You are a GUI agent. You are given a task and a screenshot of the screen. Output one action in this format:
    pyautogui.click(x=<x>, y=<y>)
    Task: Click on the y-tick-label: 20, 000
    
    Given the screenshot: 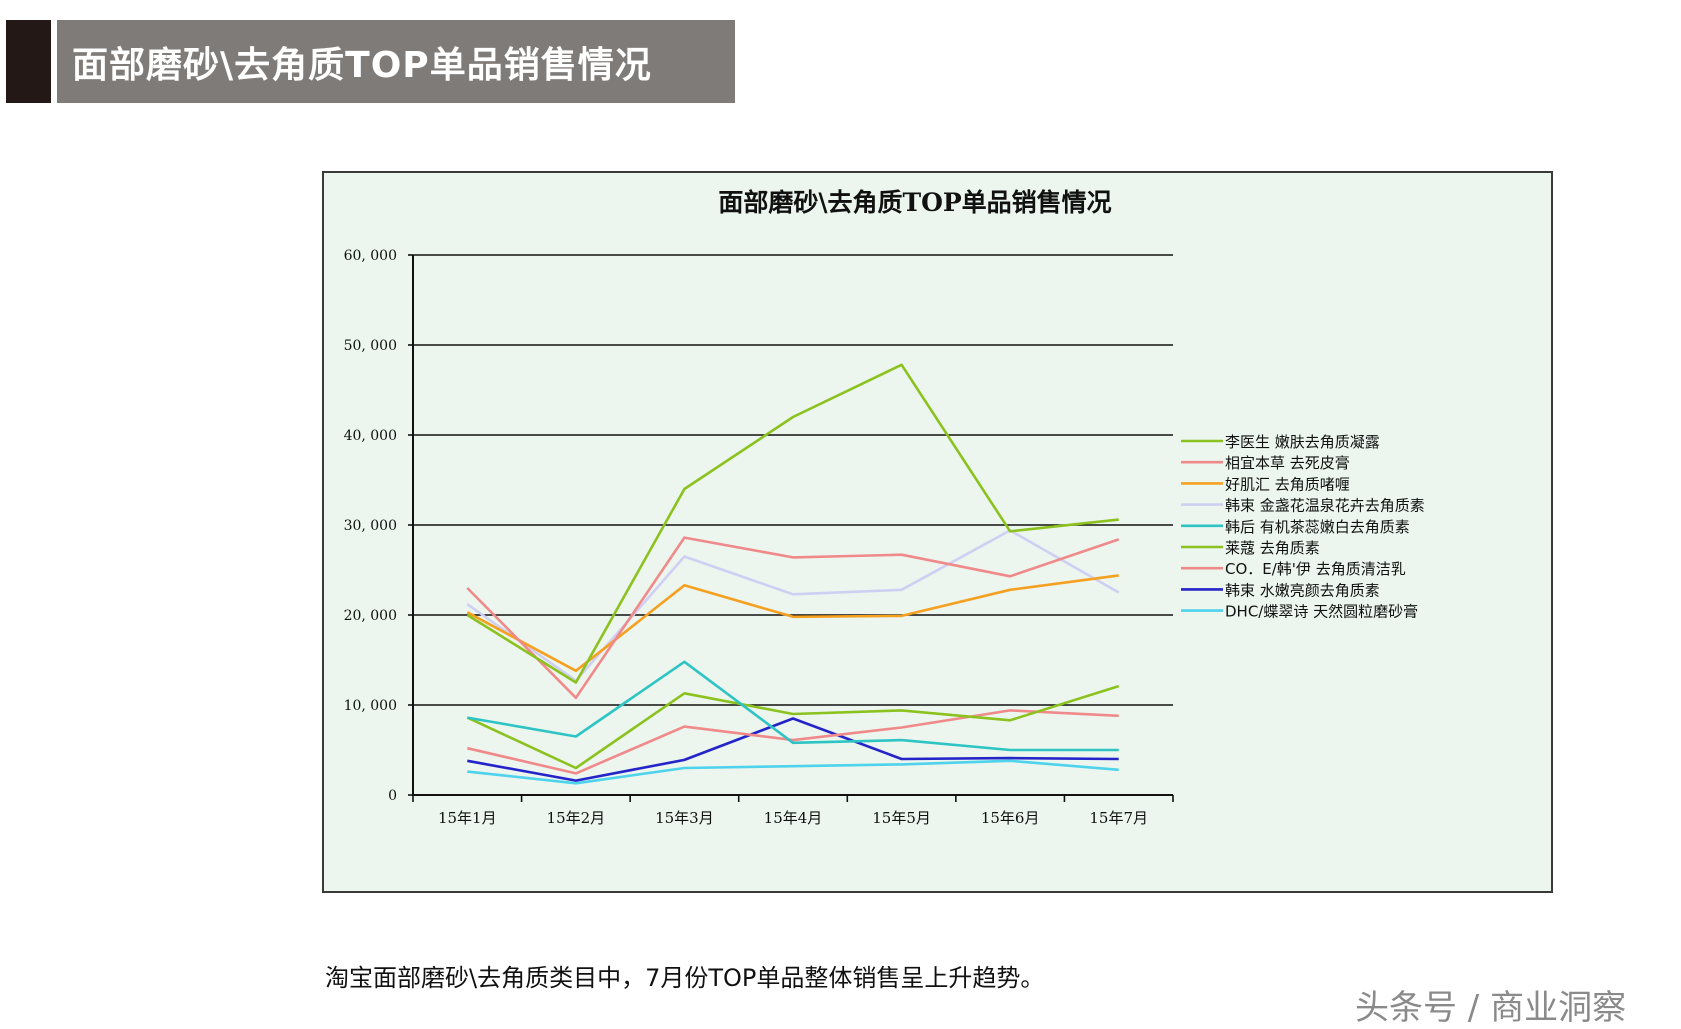 What is the action you would take?
    pyautogui.click(x=370, y=616)
    